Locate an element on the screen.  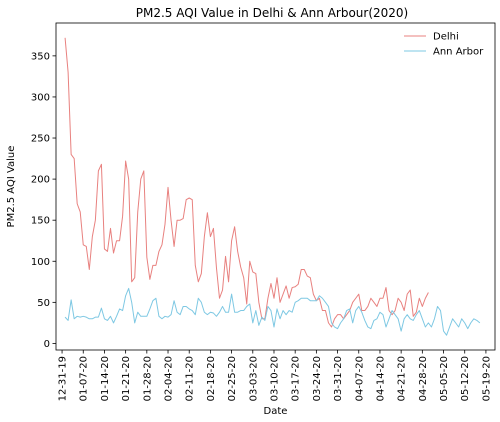
x-tick-label: 02-11-20 is located at coordinates (190, 378).